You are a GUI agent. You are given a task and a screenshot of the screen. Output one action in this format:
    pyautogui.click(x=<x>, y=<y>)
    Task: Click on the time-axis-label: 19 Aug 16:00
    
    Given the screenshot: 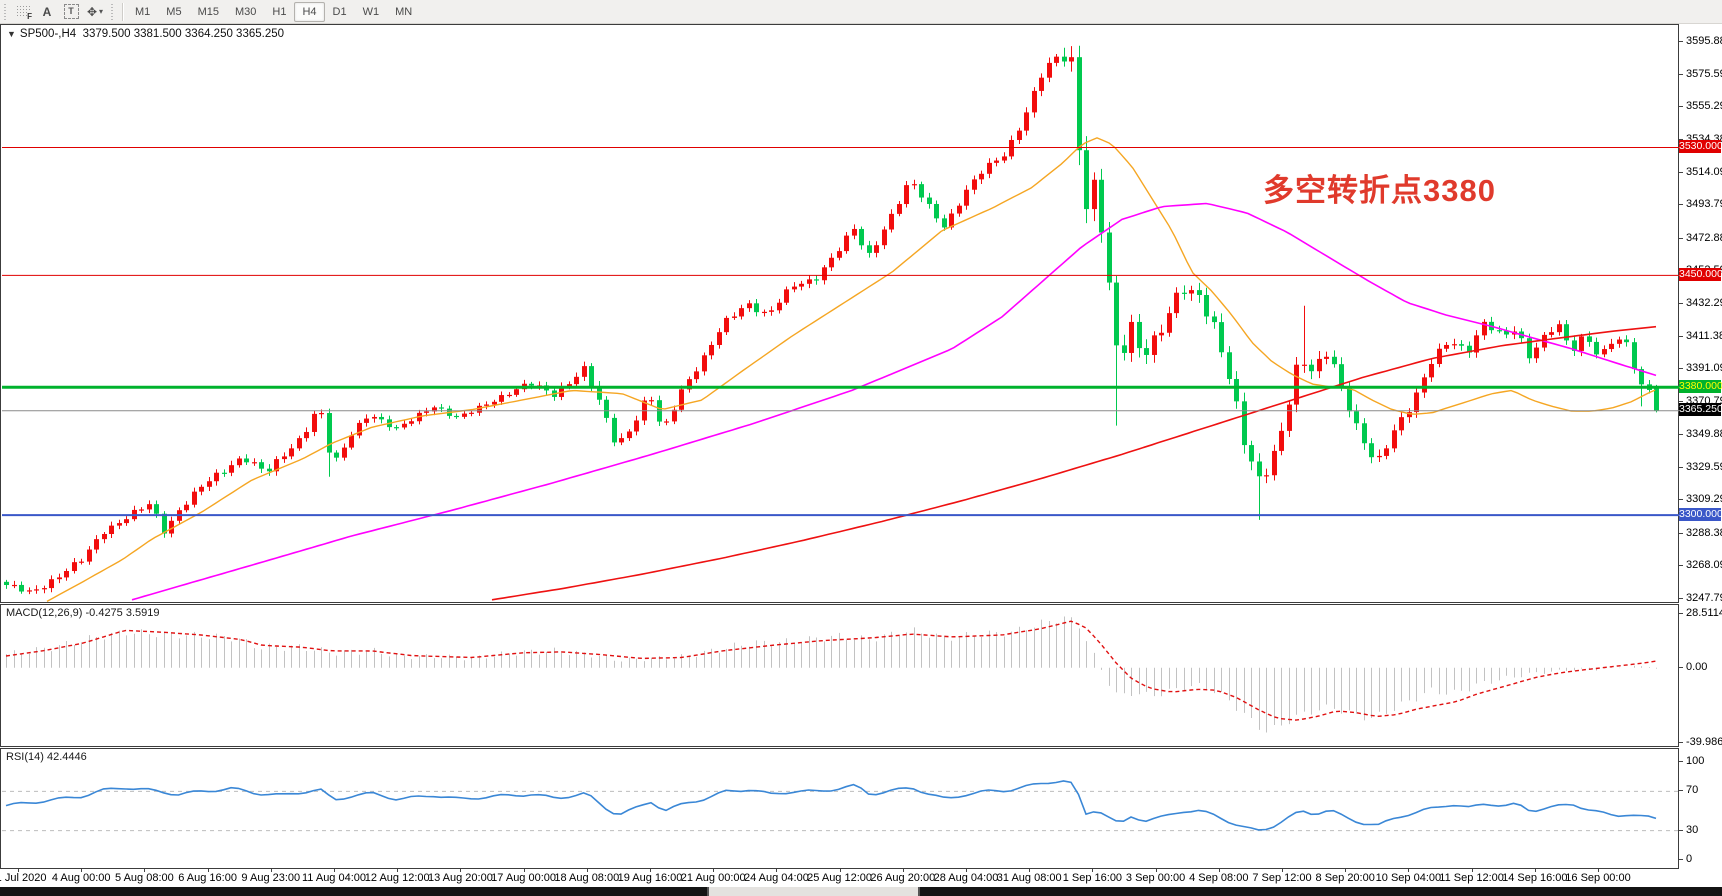 What is the action you would take?
    pyautogui.click(x=650, y=878)
    